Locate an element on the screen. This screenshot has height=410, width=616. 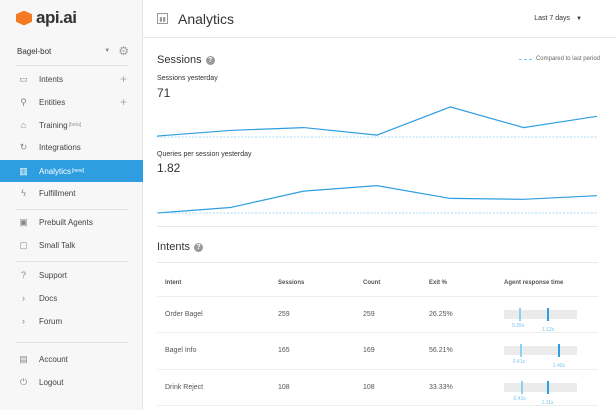
min-label: 0.43s is located at coordinates (519, 398).